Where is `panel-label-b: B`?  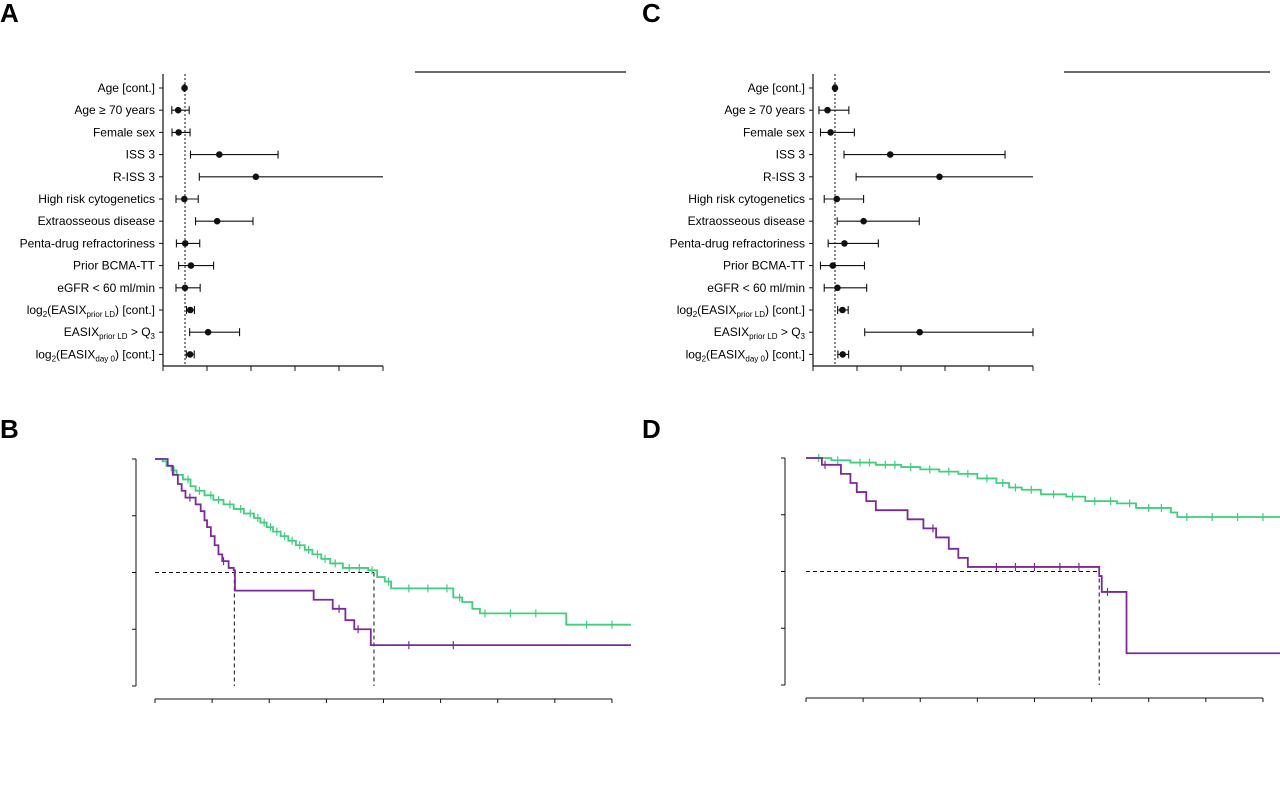
panel-label-b: B is located at coordinates (9, 429).